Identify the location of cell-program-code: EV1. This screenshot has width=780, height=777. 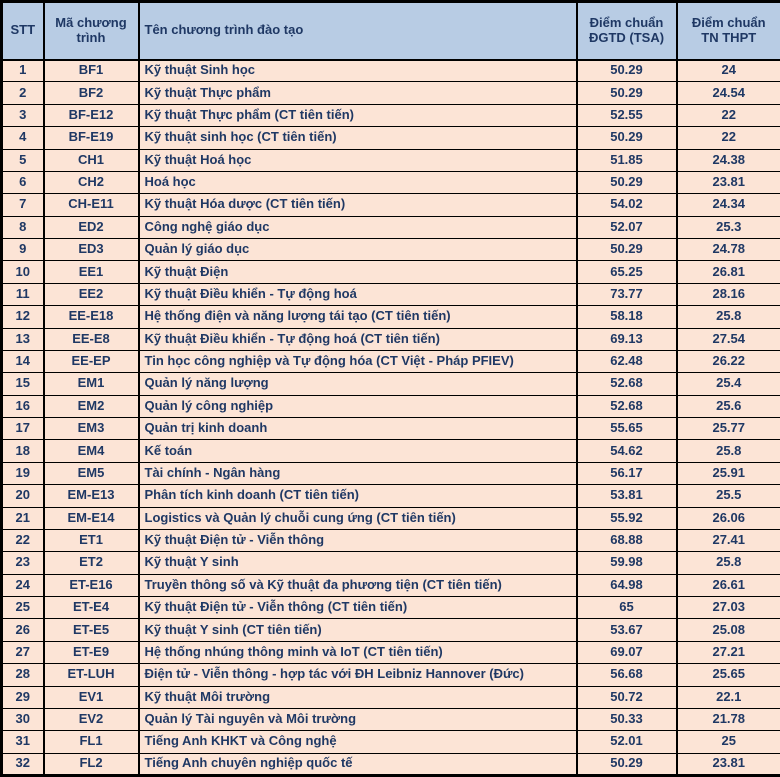
(91, 697).